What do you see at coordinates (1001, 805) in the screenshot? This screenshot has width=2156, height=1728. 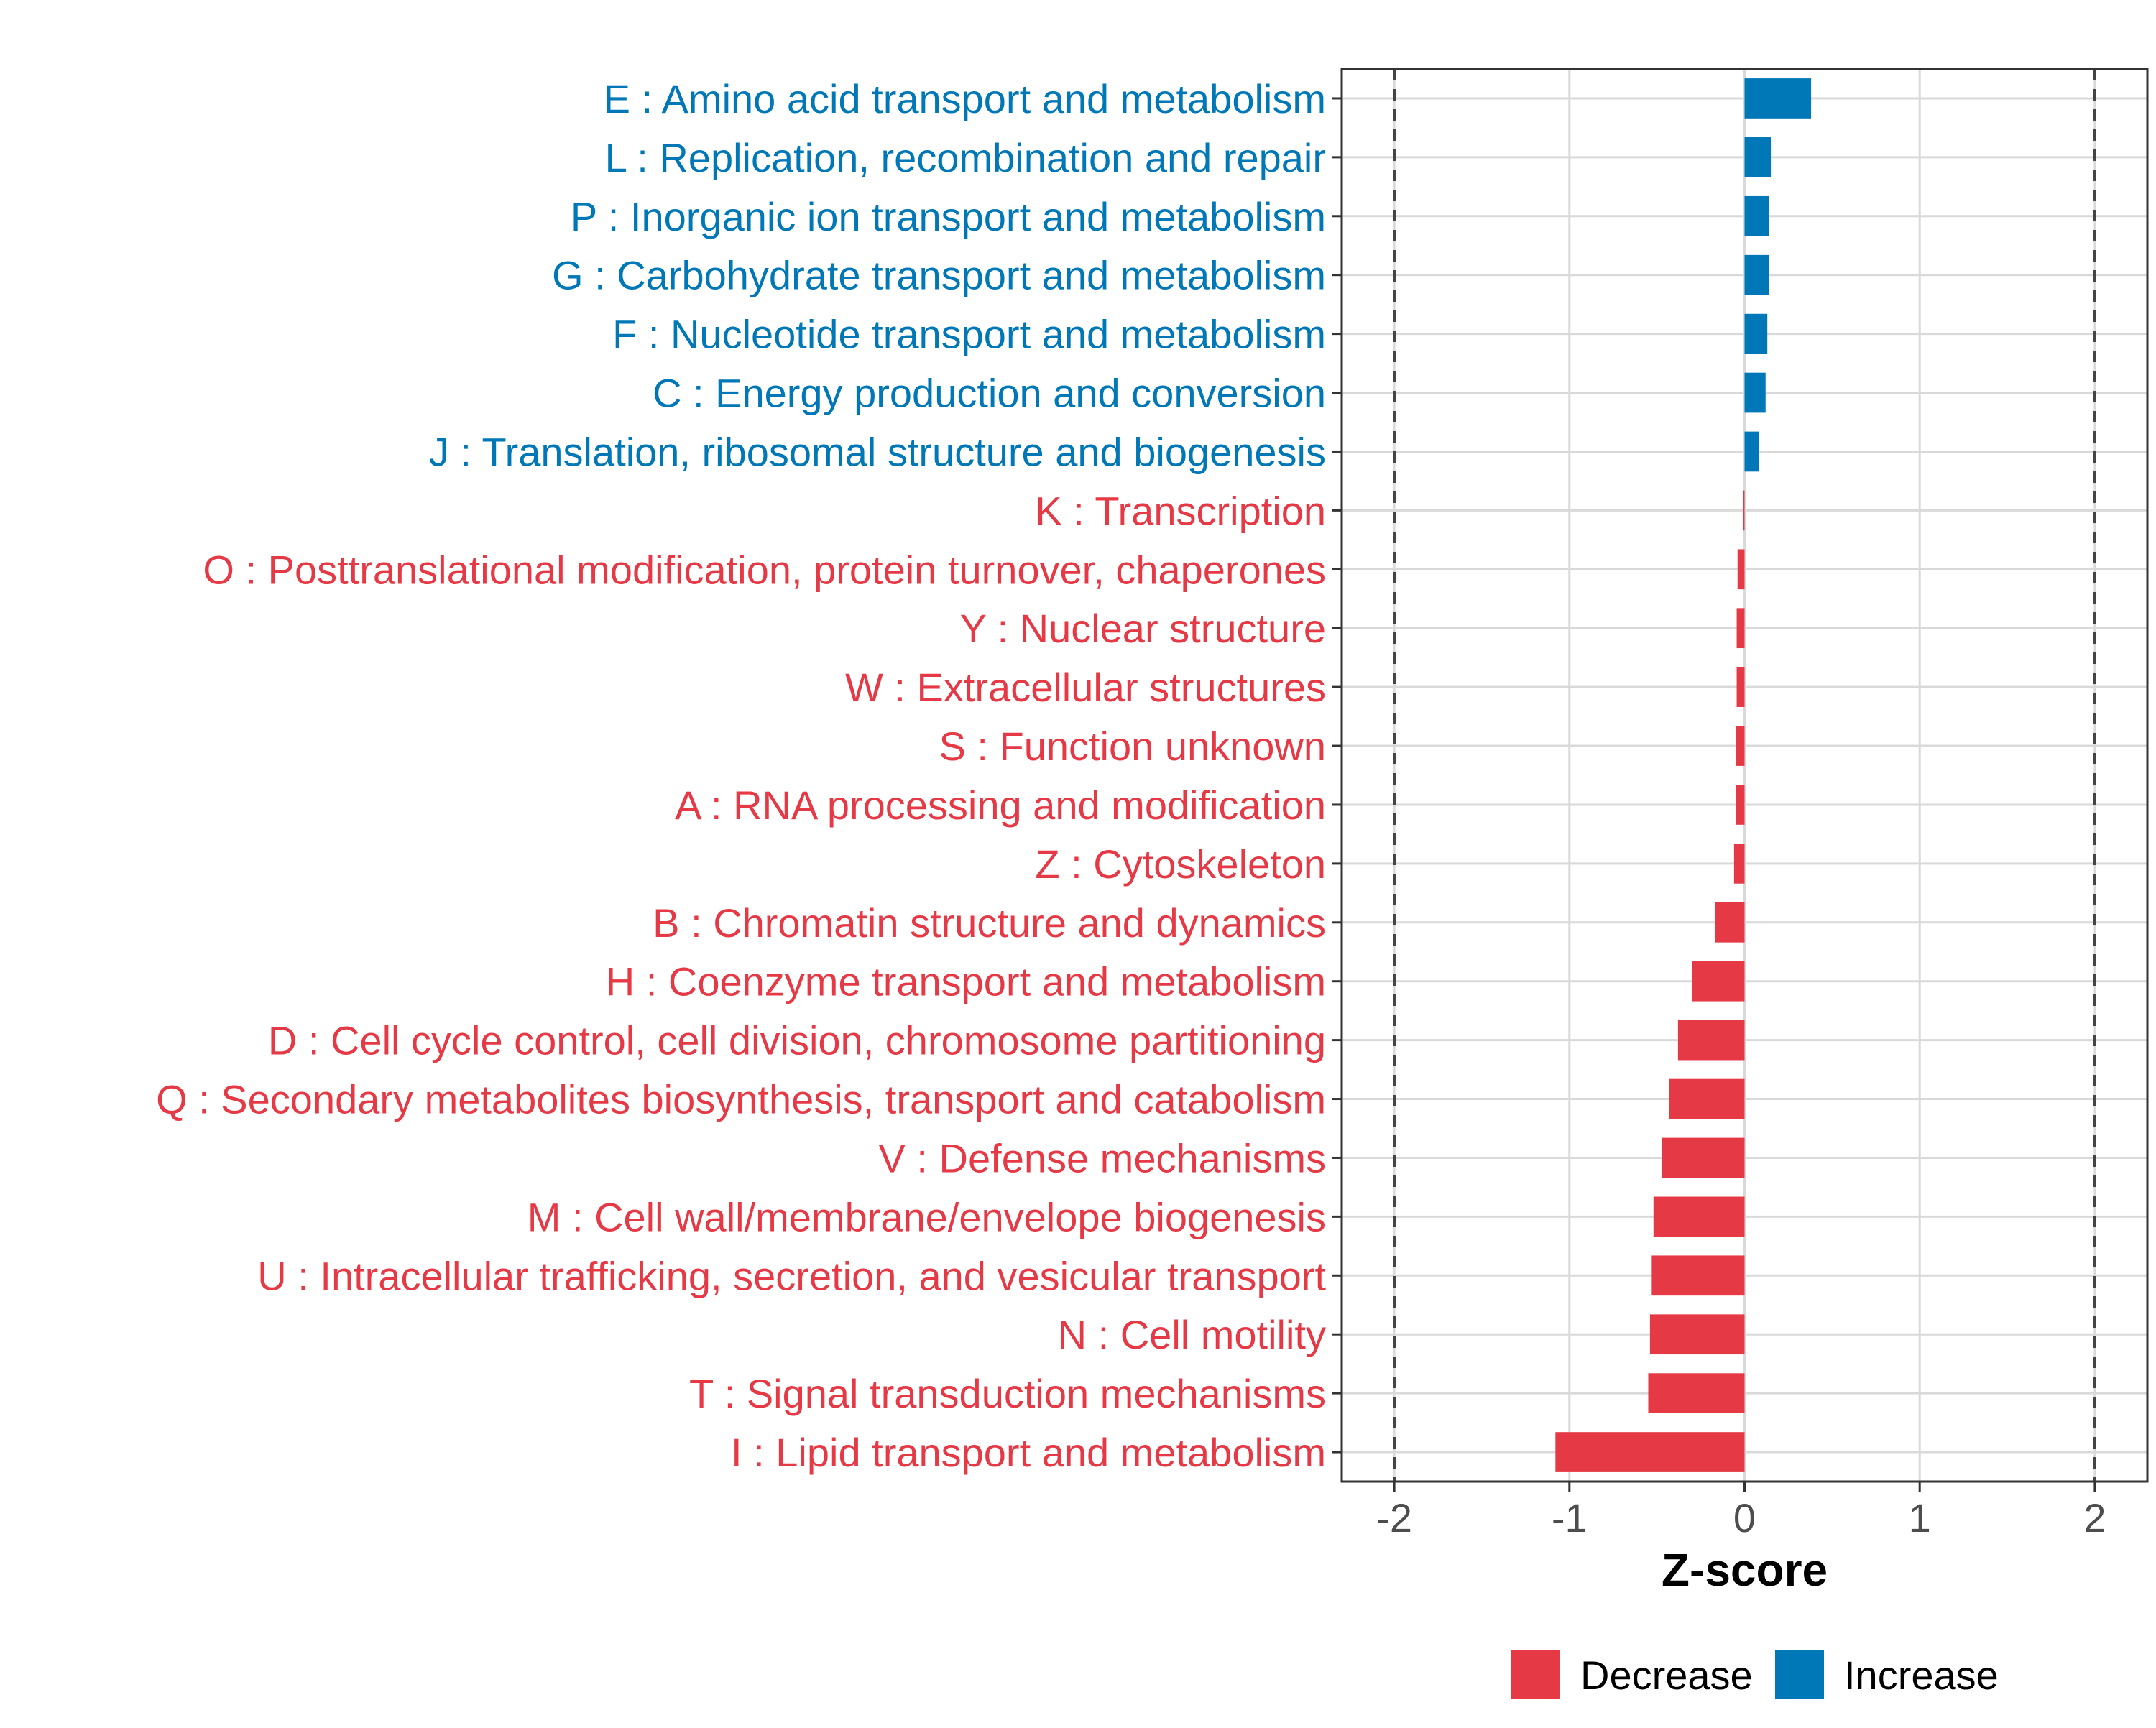 I see `category-label: A : RNA processing and modification` at bounding box center [1001, 805].